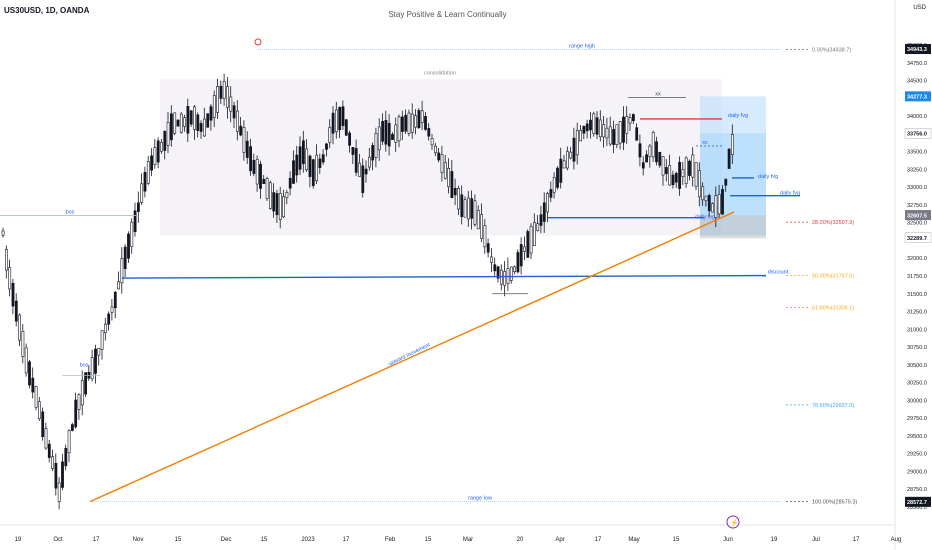  I want to click on time-tick-label: Oct, so click(58, 540).